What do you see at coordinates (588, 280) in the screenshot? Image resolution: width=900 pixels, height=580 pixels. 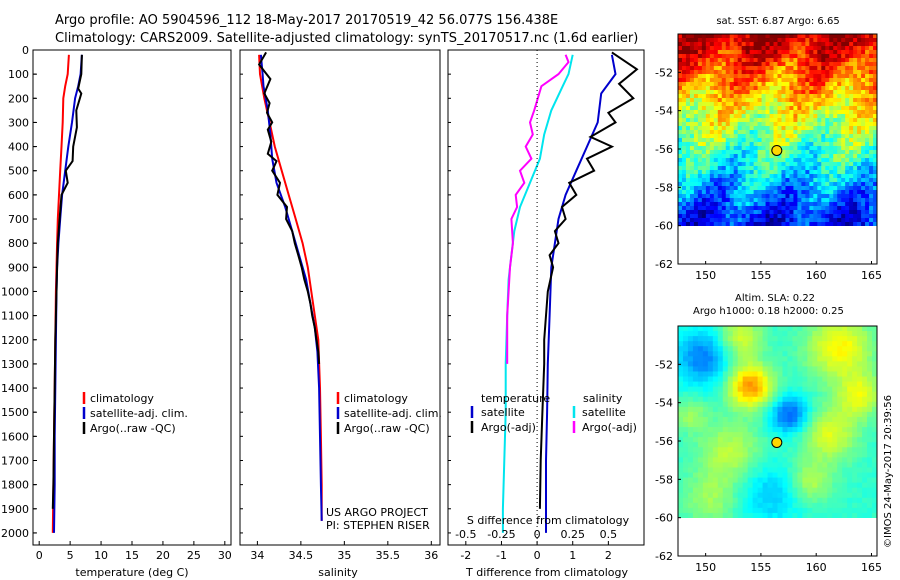 I see `series-line-temperature-argo-adj-` at bounding box center [588, 280].